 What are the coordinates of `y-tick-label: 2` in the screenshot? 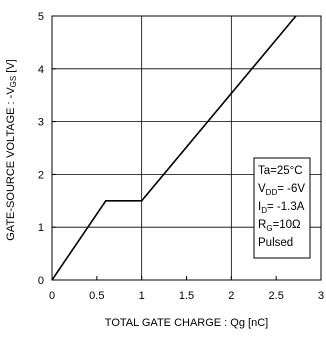 It's located at (41, 175).